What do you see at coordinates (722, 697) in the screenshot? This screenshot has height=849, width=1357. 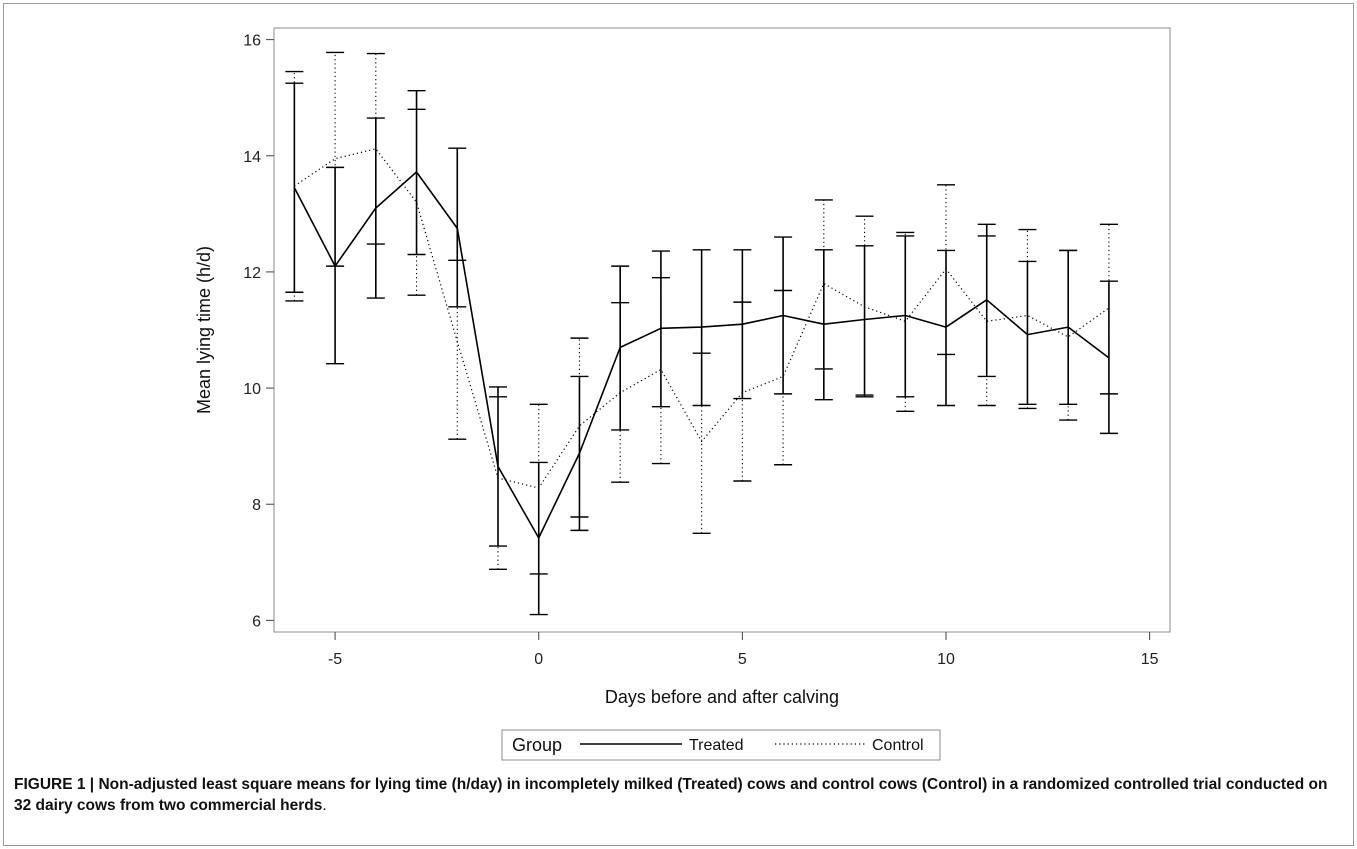 I see `x-axis-title: Days before and after calving` at bounding box center [722, 697].